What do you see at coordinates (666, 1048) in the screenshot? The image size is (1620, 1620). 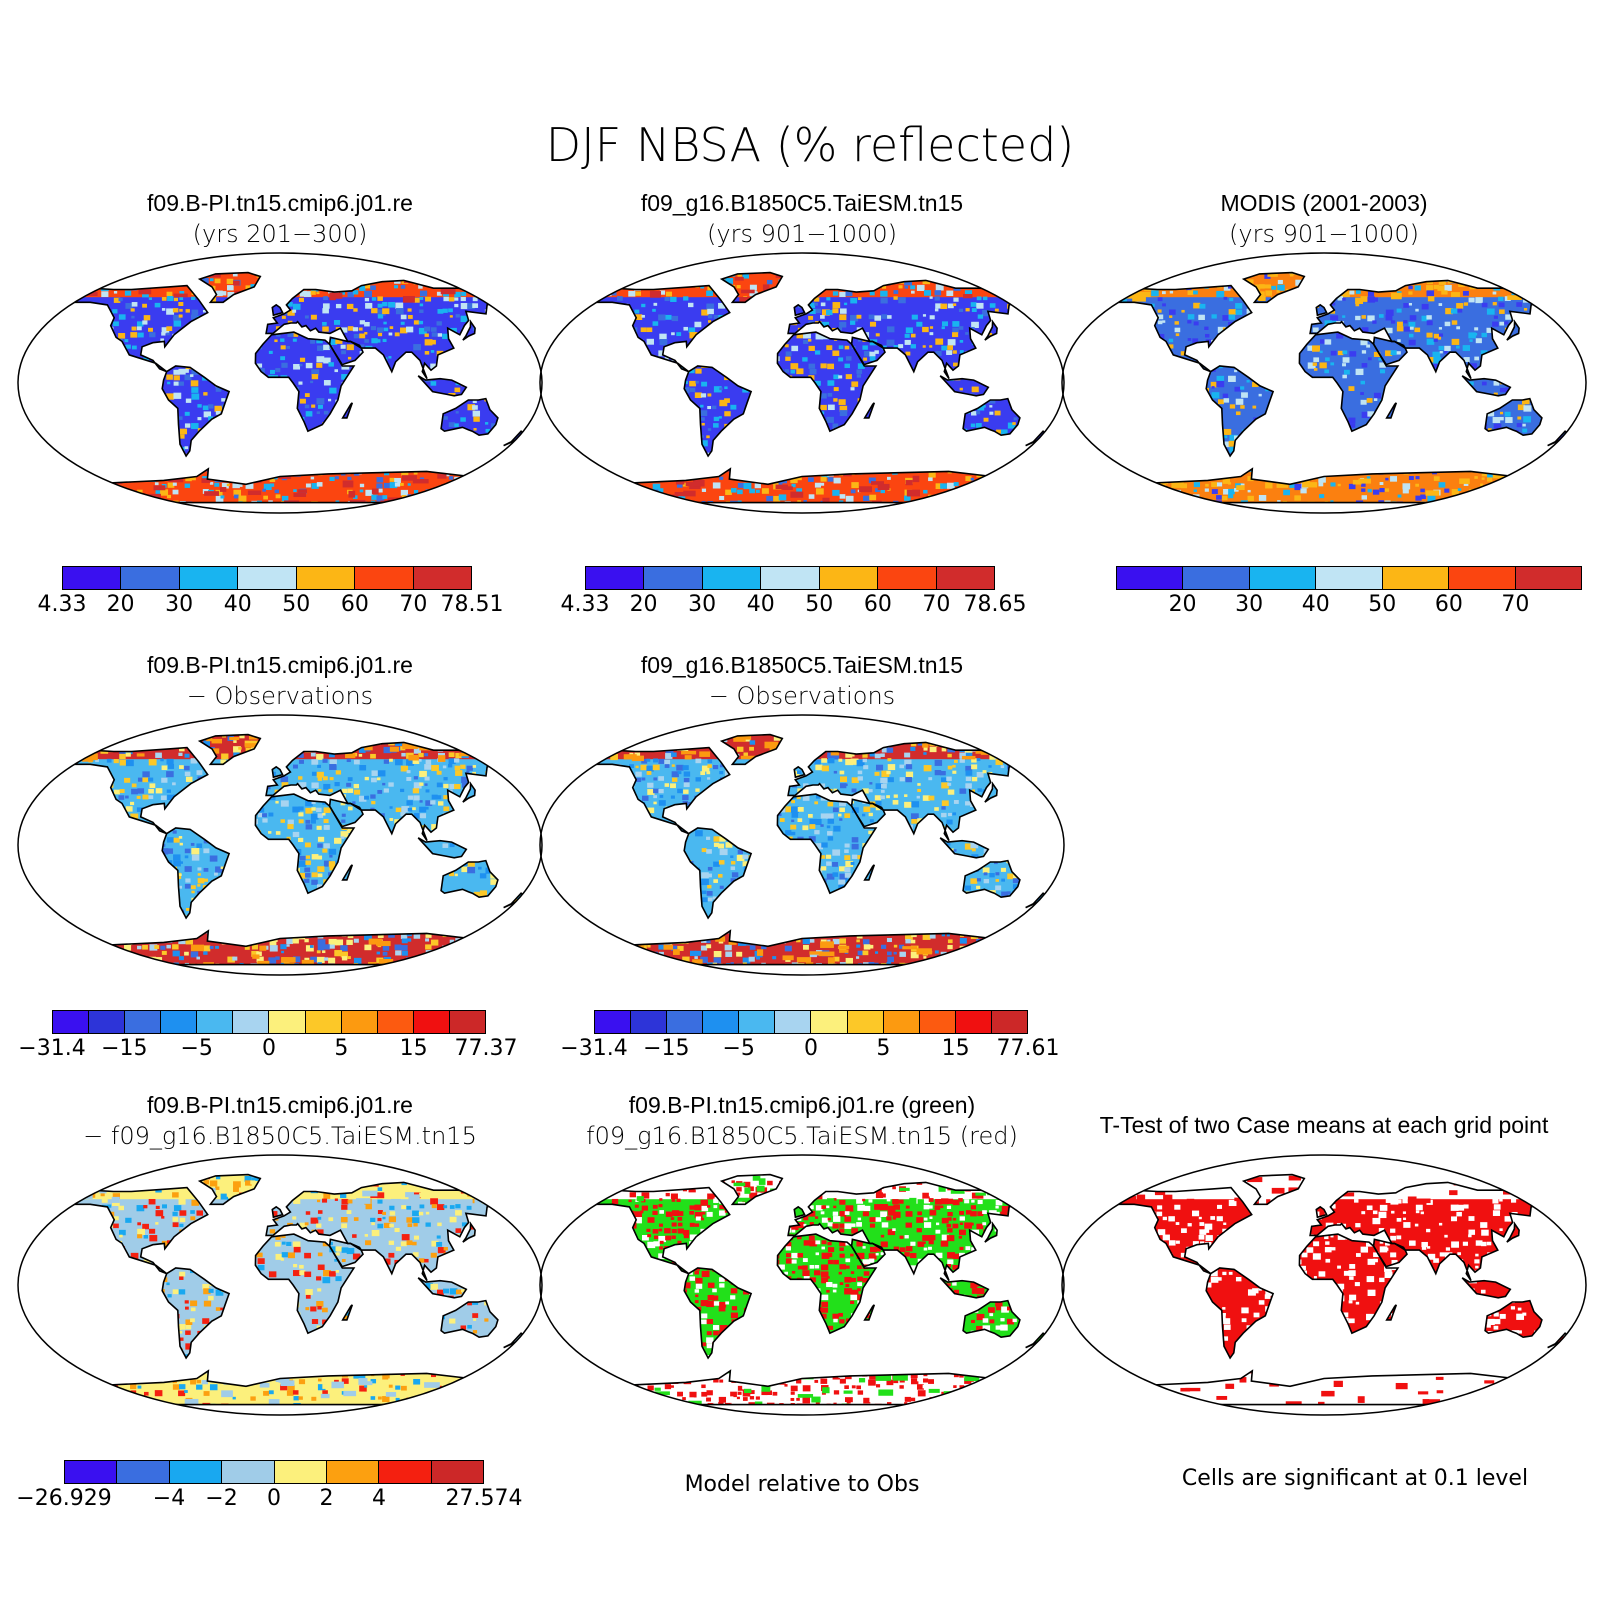 I see `colorbar-tick-label: −15` at bounding box center [666, 1048].